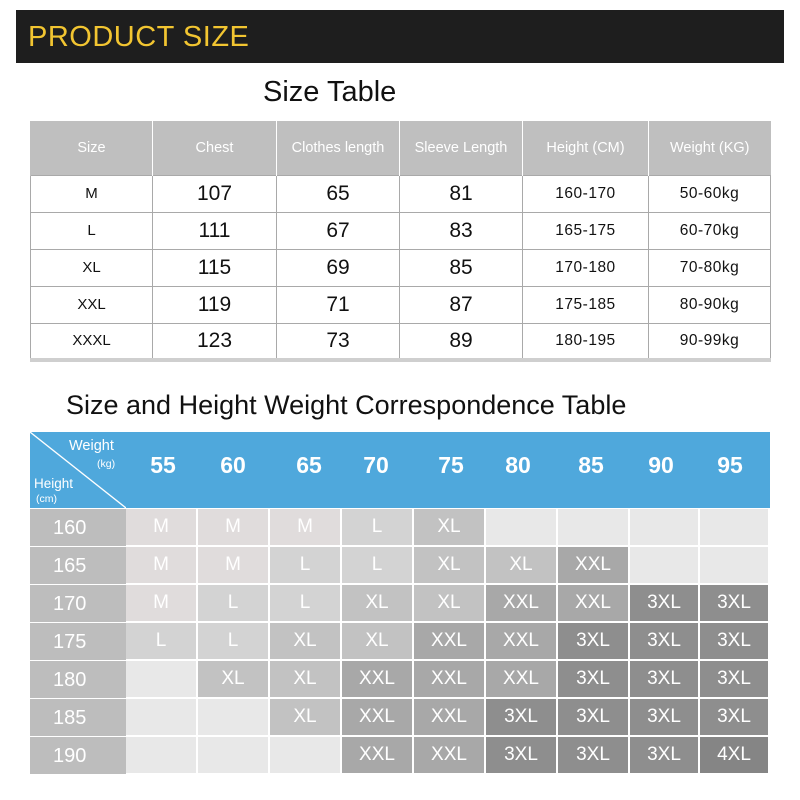 Image resolution: width=800 pixels, height=800 pixels. What do you see at coordinates (233, 465) in the screenshot?
I see `weight-column-header: 60` at bounding box center [233, 465].